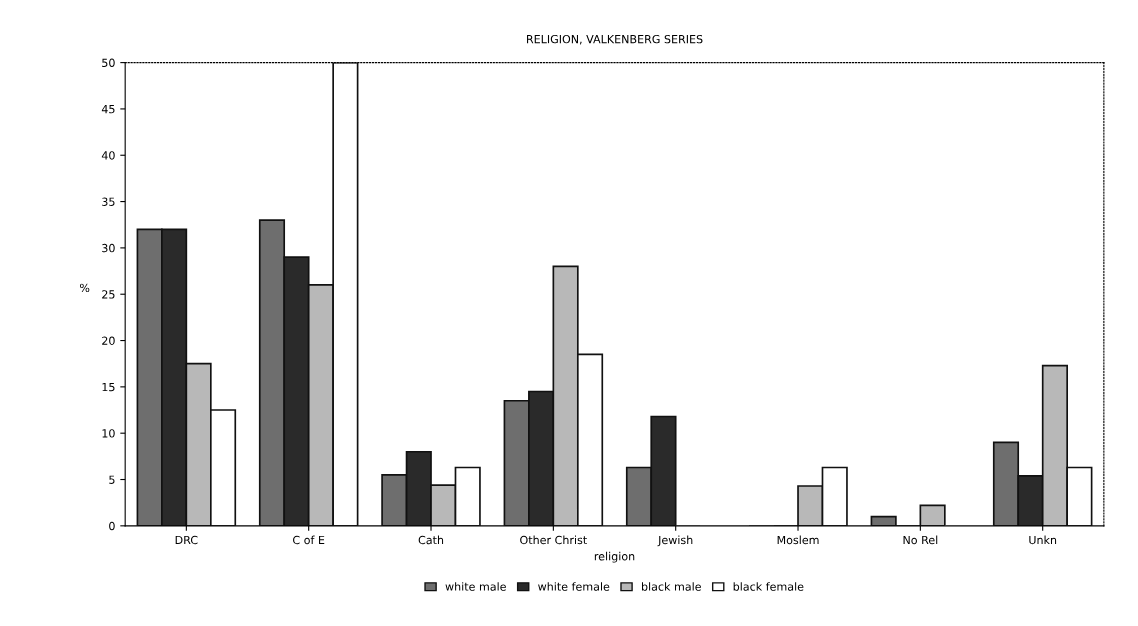  What do you see at coordinates (1043, 540) in the screenshot?
I see `x-tick-label: Unkn` at bounding box center [1043, 540].